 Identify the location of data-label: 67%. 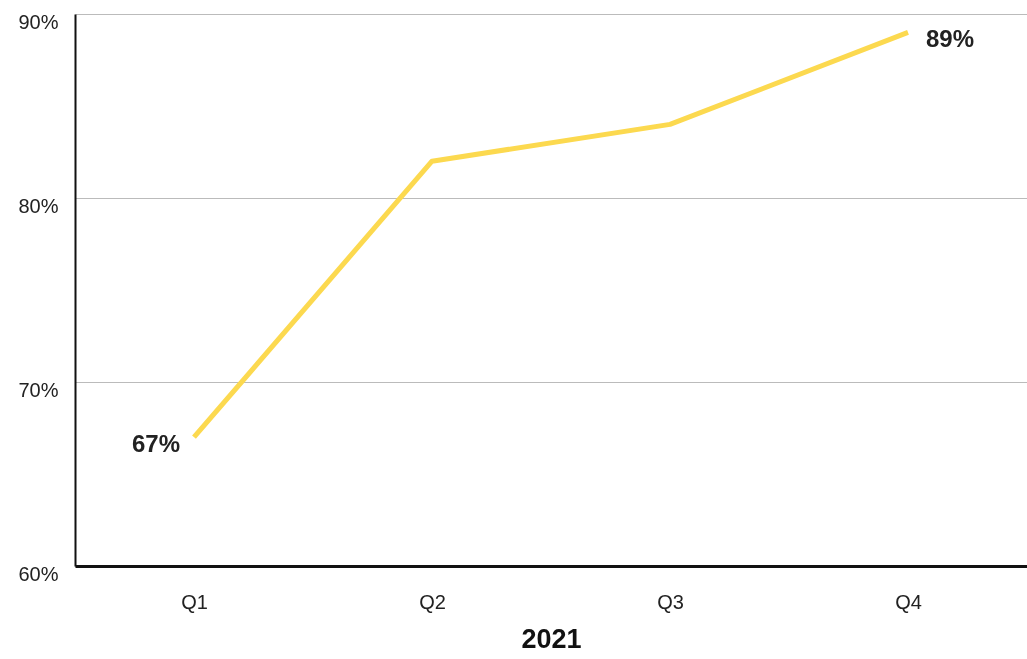
(155, 444).